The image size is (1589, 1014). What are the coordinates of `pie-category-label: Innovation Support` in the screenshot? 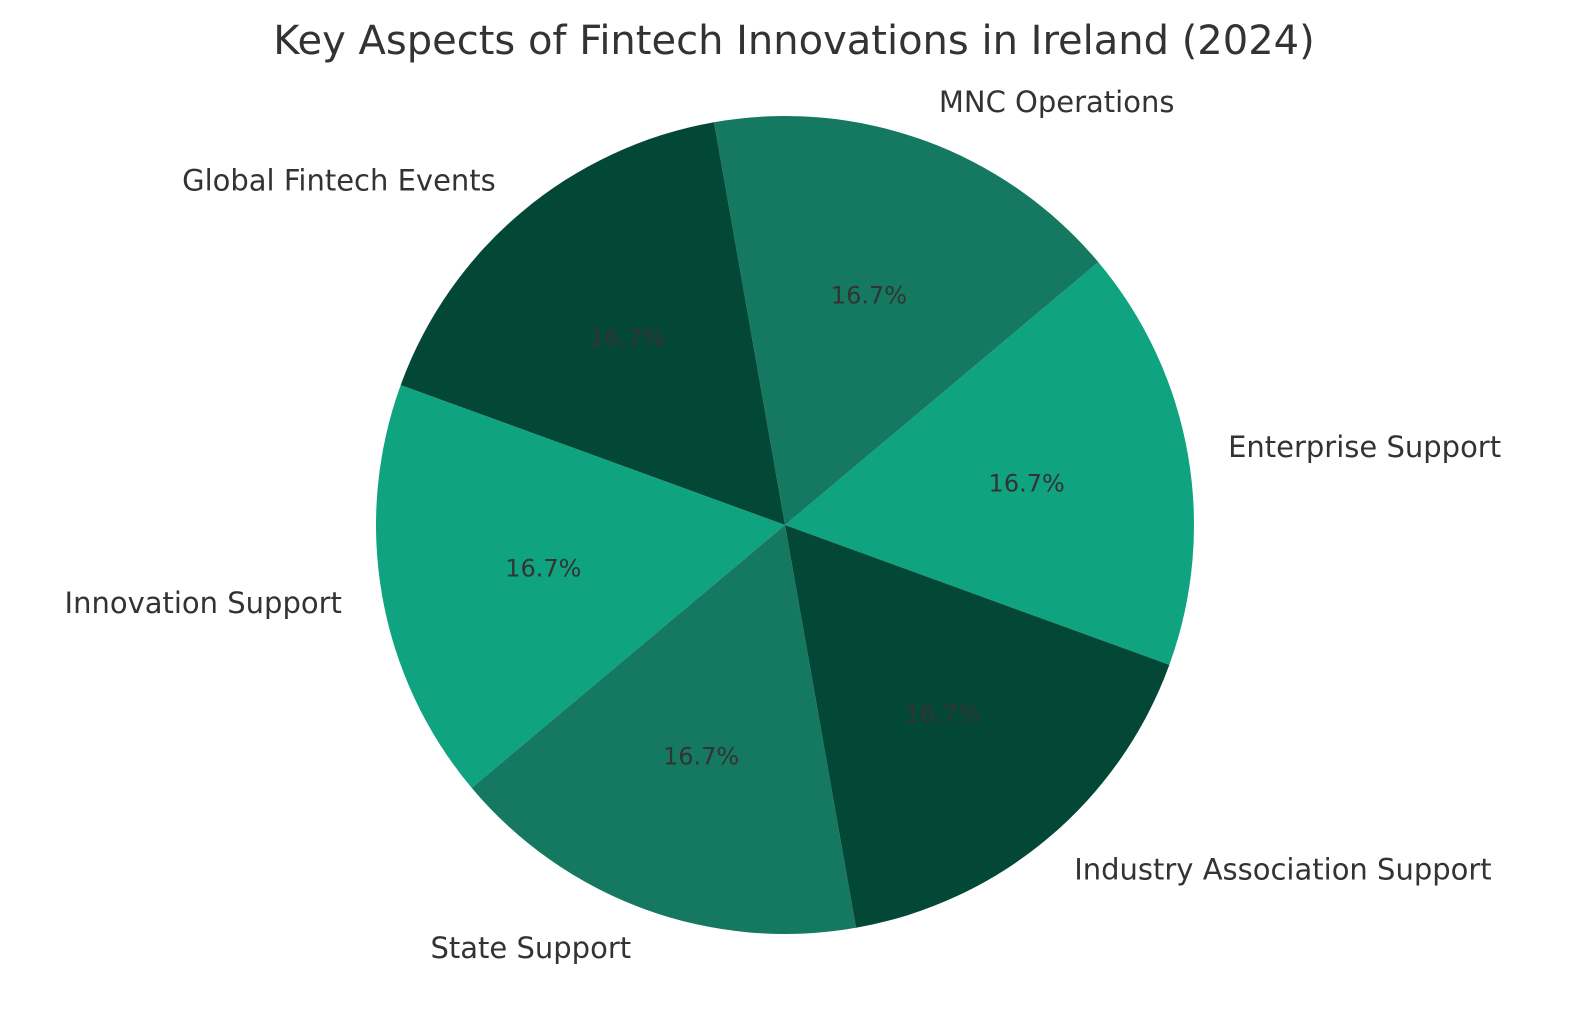 It's located at (203, 603).